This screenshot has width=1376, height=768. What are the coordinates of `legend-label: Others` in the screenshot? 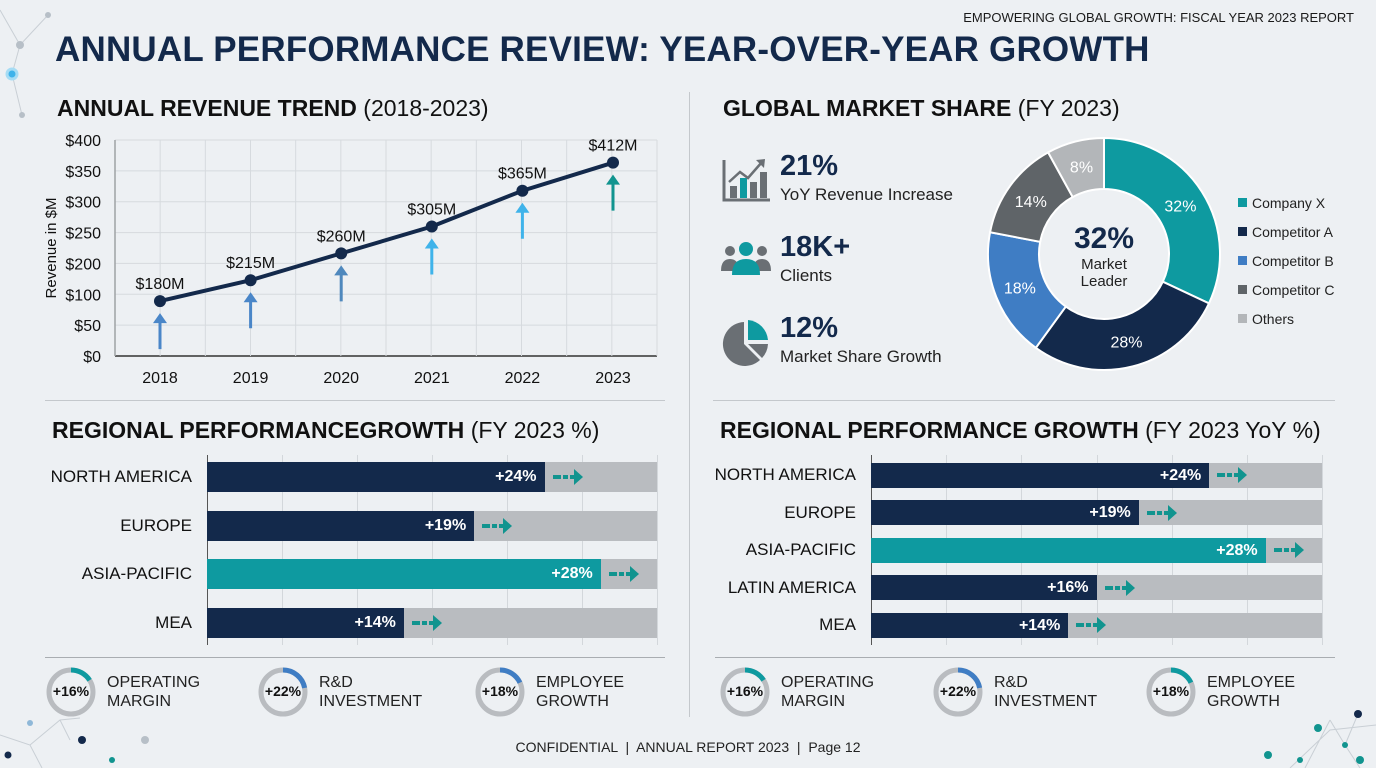 It's located at (1273, 318).